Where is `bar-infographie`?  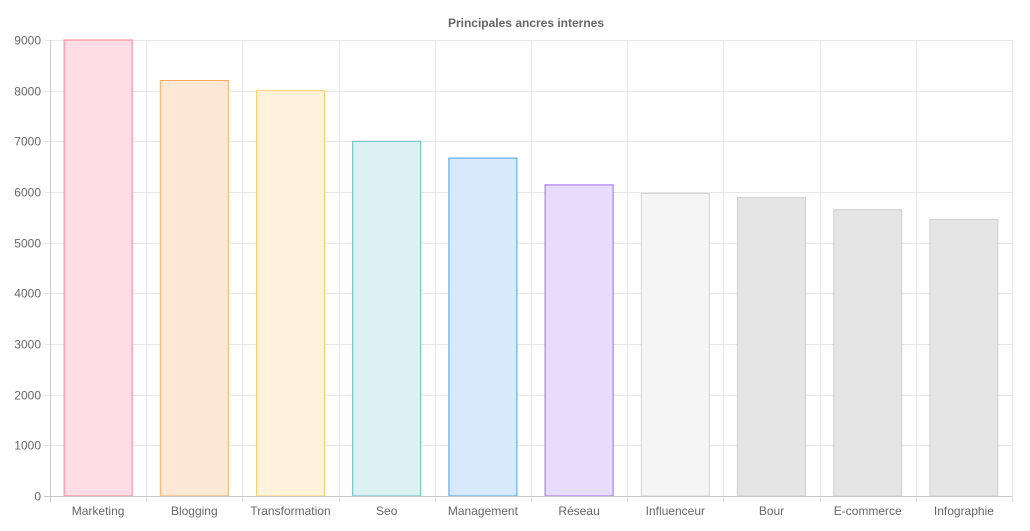
bar-infographie is located at coordinates (964, 357).